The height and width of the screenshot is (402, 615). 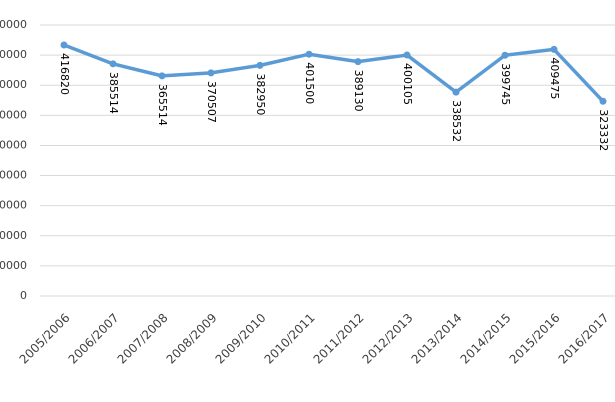 What do you see at coordinates (13, 175) in the screenshot?
I see `y-tick-label: 200000` at bounding box center [13, 175].